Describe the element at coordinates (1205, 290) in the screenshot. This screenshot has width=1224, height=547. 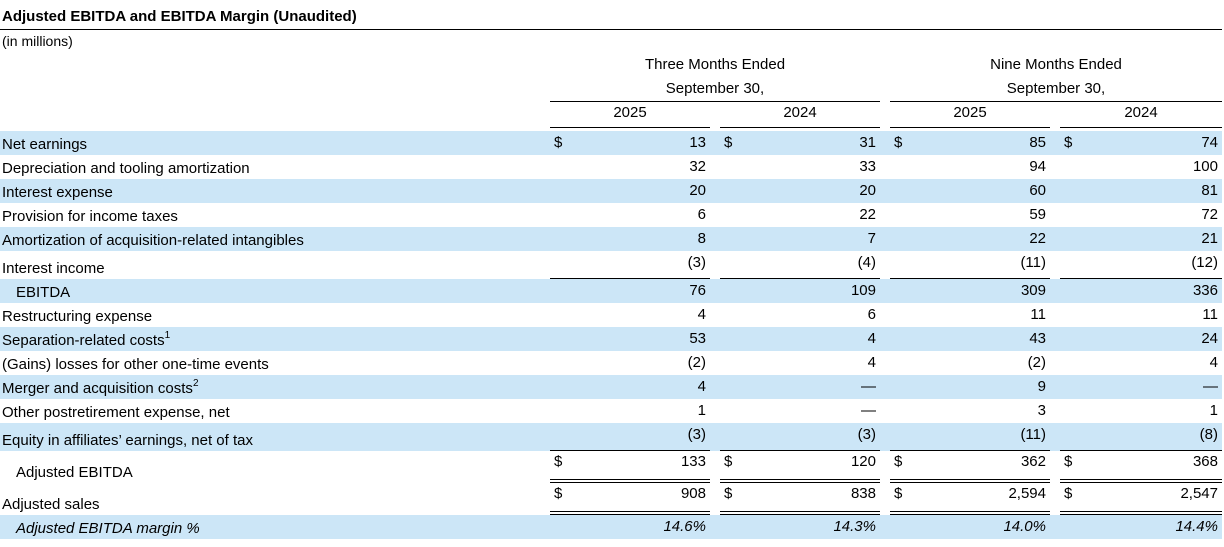
I see `value-cell: 336` at that location.